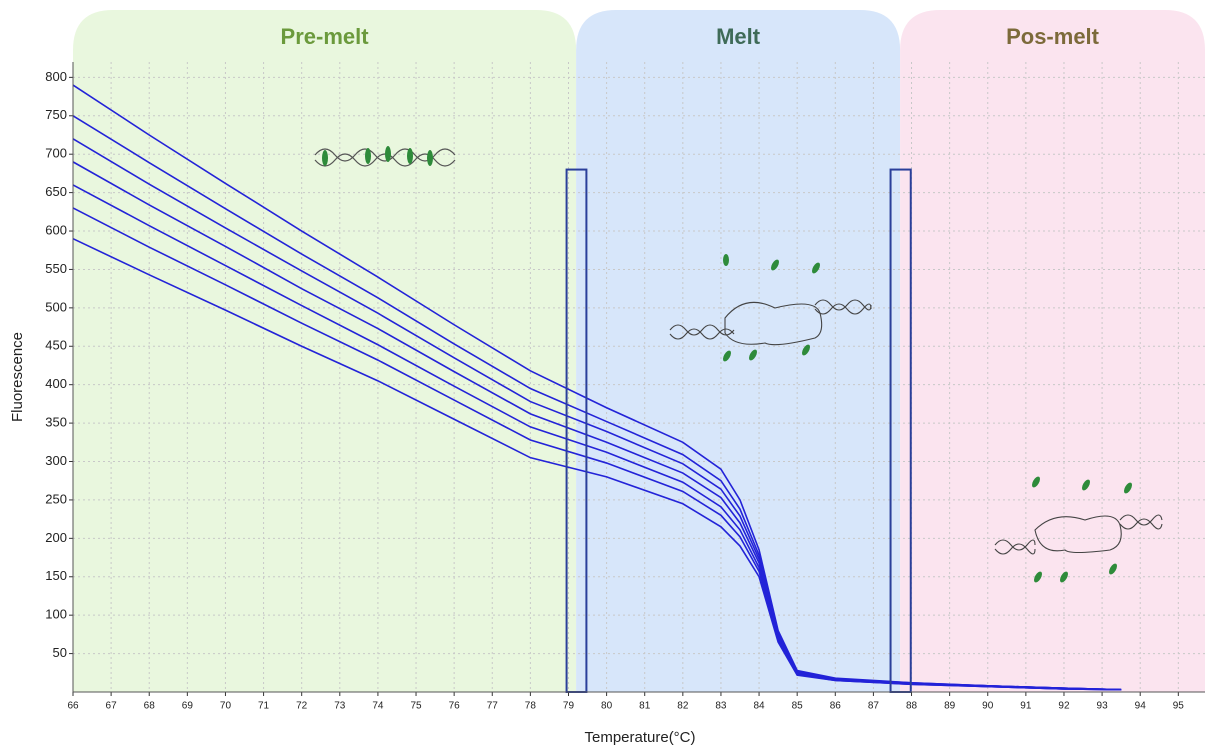 This screenshot has height=749, width=1208. I want to click on x-tick-label: 93, so click(1103, 706).